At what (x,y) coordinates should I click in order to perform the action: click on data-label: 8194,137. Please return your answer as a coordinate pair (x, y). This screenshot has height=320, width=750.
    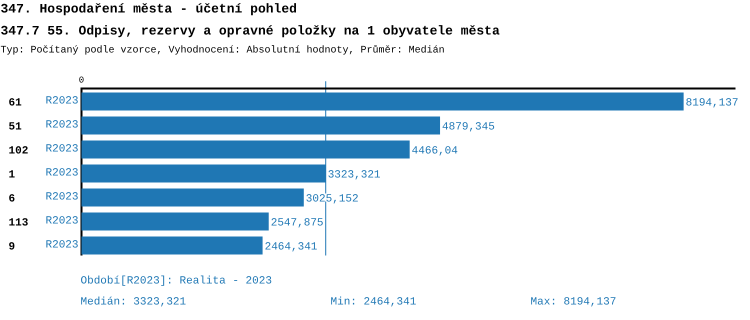
    Looking at the image, I should click on (712, 104).